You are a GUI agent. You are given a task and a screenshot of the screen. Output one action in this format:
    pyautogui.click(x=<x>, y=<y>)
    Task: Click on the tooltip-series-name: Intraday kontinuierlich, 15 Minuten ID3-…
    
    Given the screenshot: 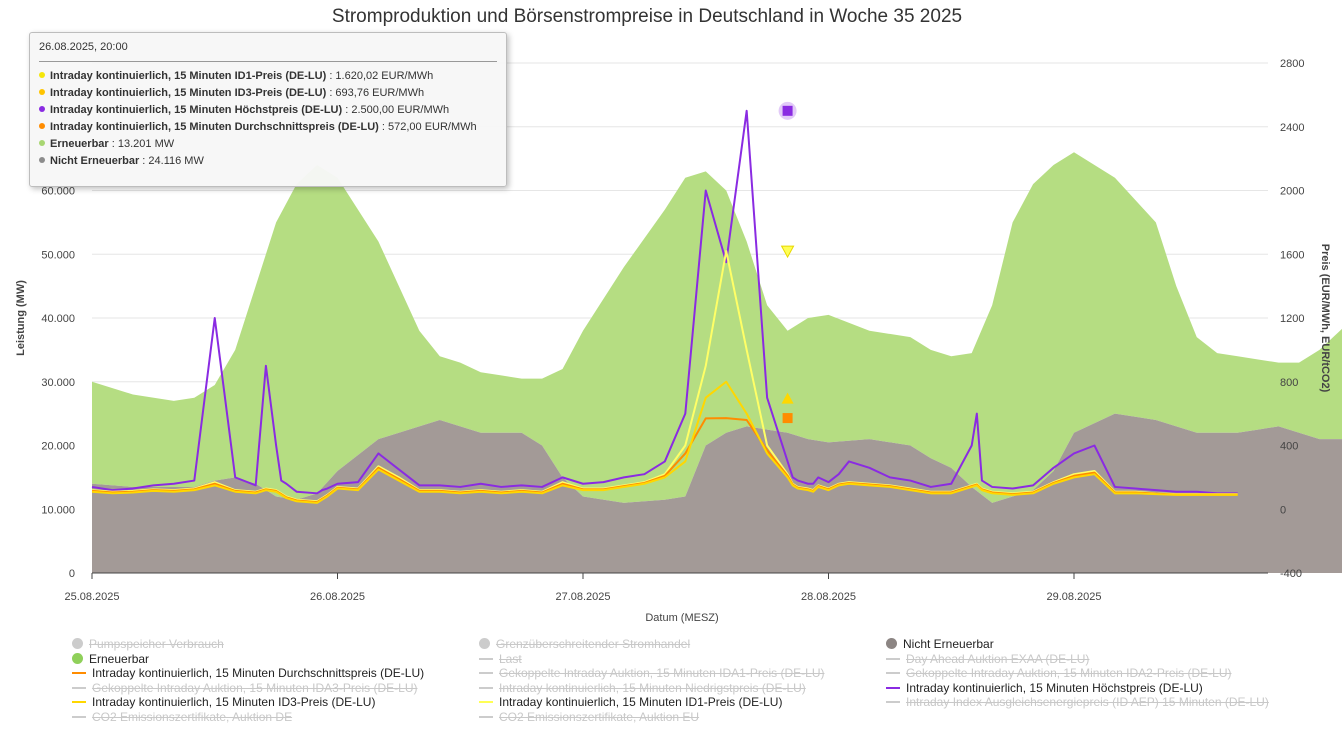 What is the action you would take?
    pyautogui.click(x=188, y=93)
    